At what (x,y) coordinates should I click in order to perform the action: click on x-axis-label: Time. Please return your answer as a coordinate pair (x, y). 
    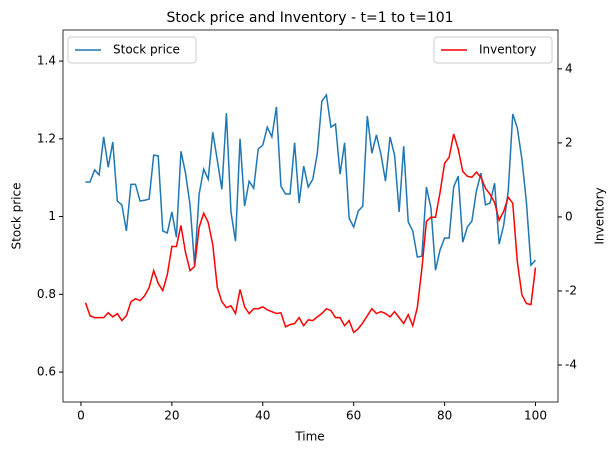
    Looking at the image, I should click on (309, 437).